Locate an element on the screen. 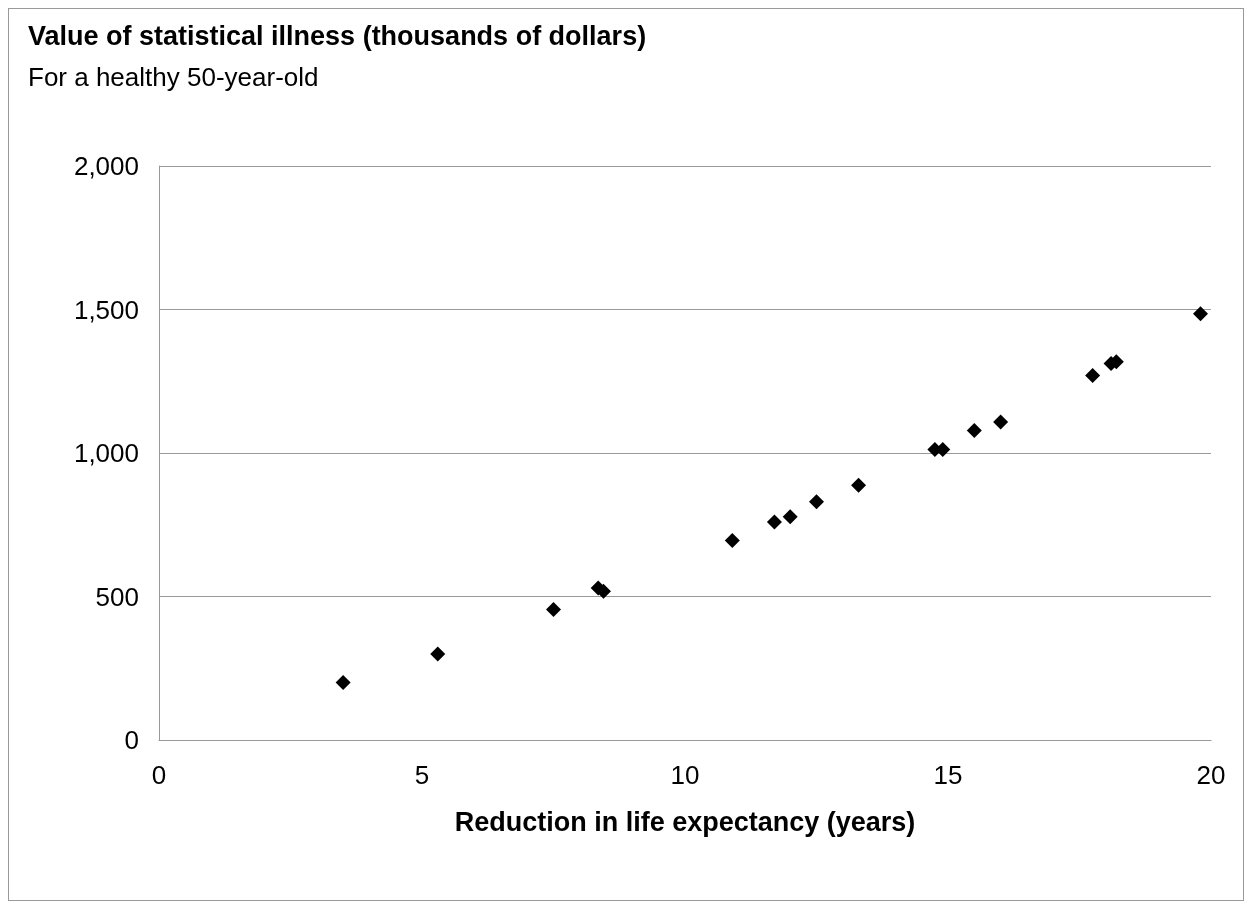 Image resolution: width=1252 pixels, height=909 pixels. x-tick-label: 0 is located at coordinates (159, 775).